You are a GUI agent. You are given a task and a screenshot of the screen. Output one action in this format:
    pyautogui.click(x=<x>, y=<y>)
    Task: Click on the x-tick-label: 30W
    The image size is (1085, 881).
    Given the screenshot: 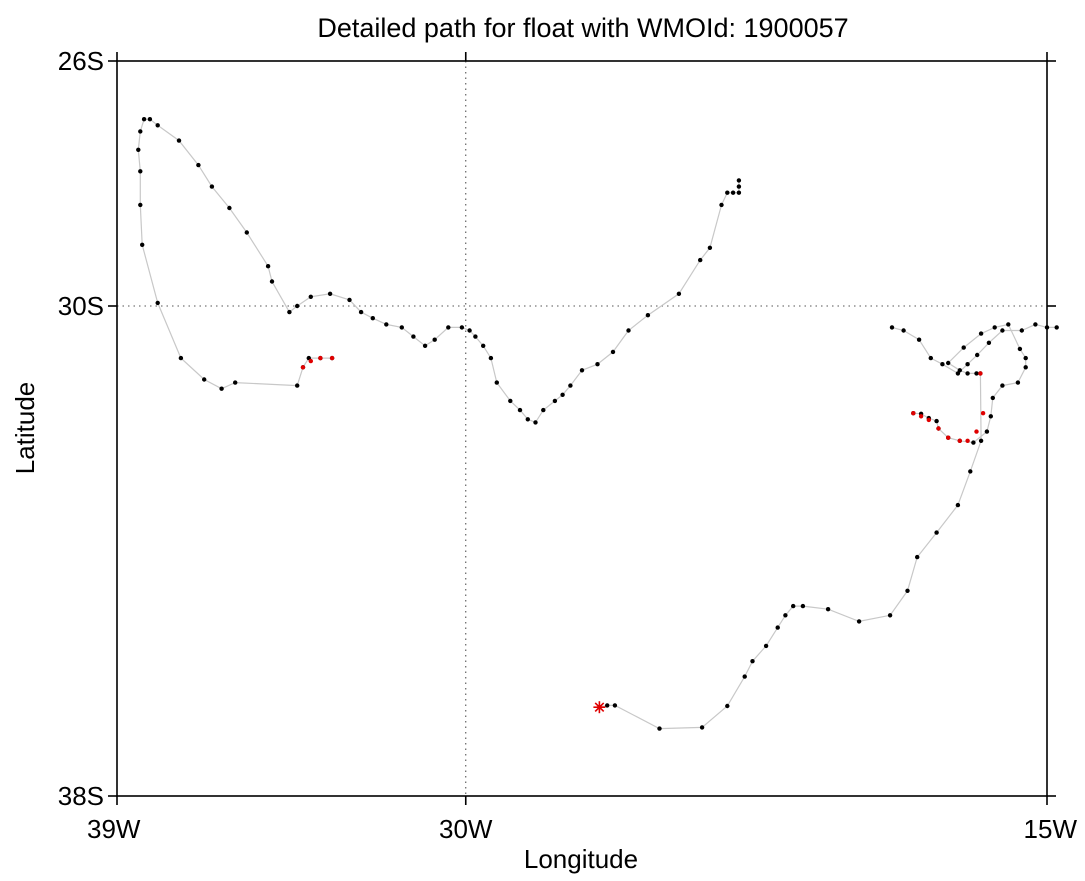 What is the action you would take?
    pyautogui.click(x=466, y=829)
    